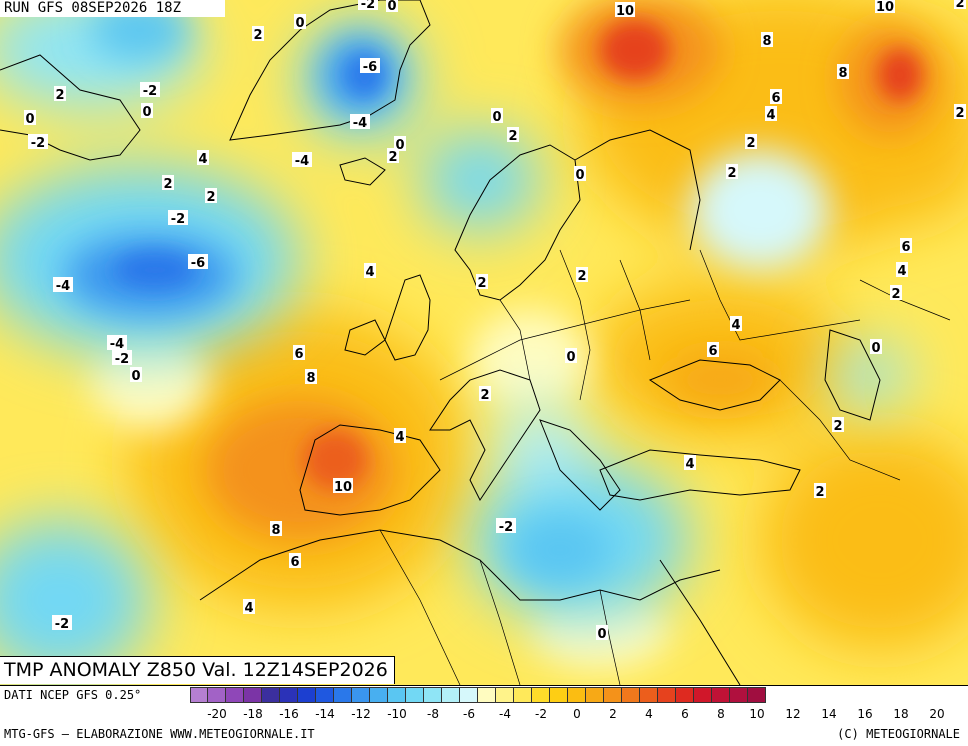 This screenshot has width=968, height=746. What do you see at coordinates (460, 565) in the screenshot?
I see `north-africa-coast` at bounding box center [460, 565].